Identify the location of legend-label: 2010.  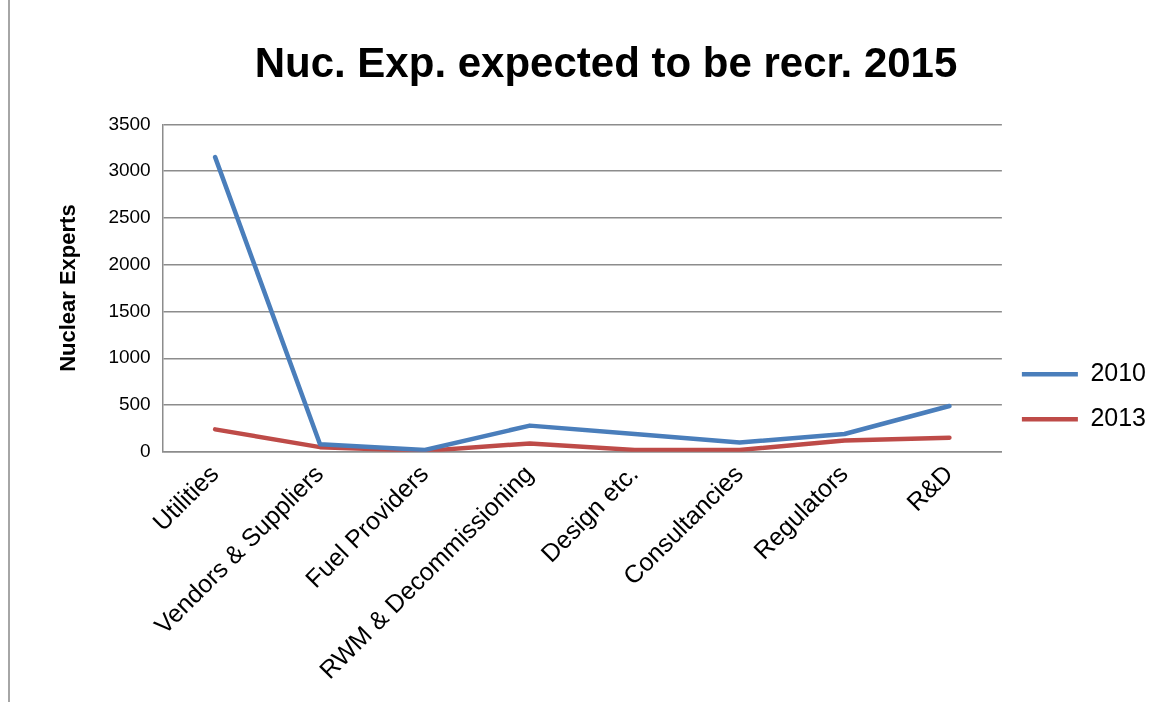
(1118, 372).